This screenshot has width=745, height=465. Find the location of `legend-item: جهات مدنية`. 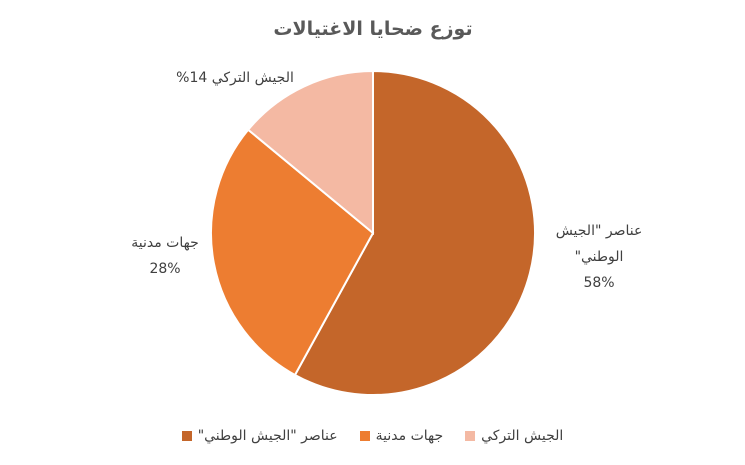

legend-item: جهات مدنية is located at coordinates (401, 436).